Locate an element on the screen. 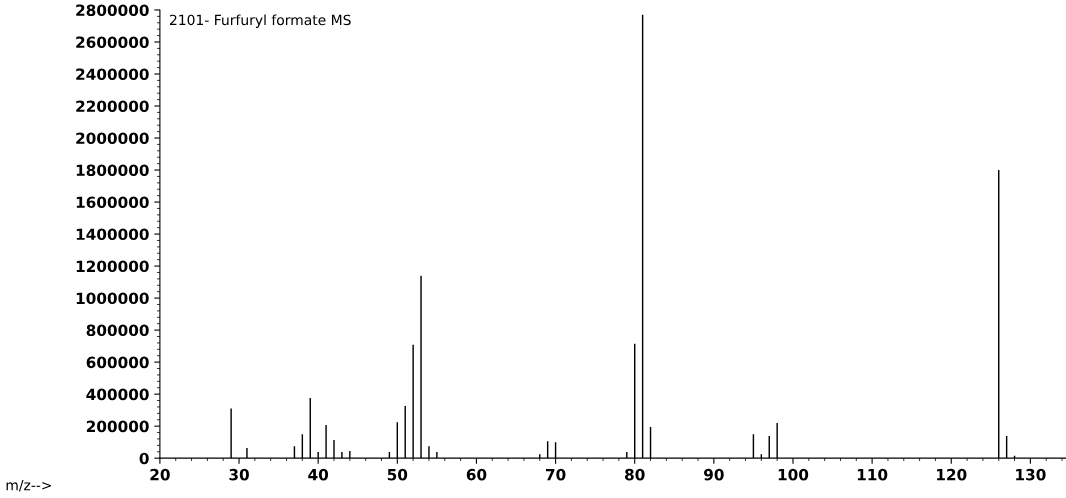  x-axis-title: m/z--> is located at coordinates (29, 486).